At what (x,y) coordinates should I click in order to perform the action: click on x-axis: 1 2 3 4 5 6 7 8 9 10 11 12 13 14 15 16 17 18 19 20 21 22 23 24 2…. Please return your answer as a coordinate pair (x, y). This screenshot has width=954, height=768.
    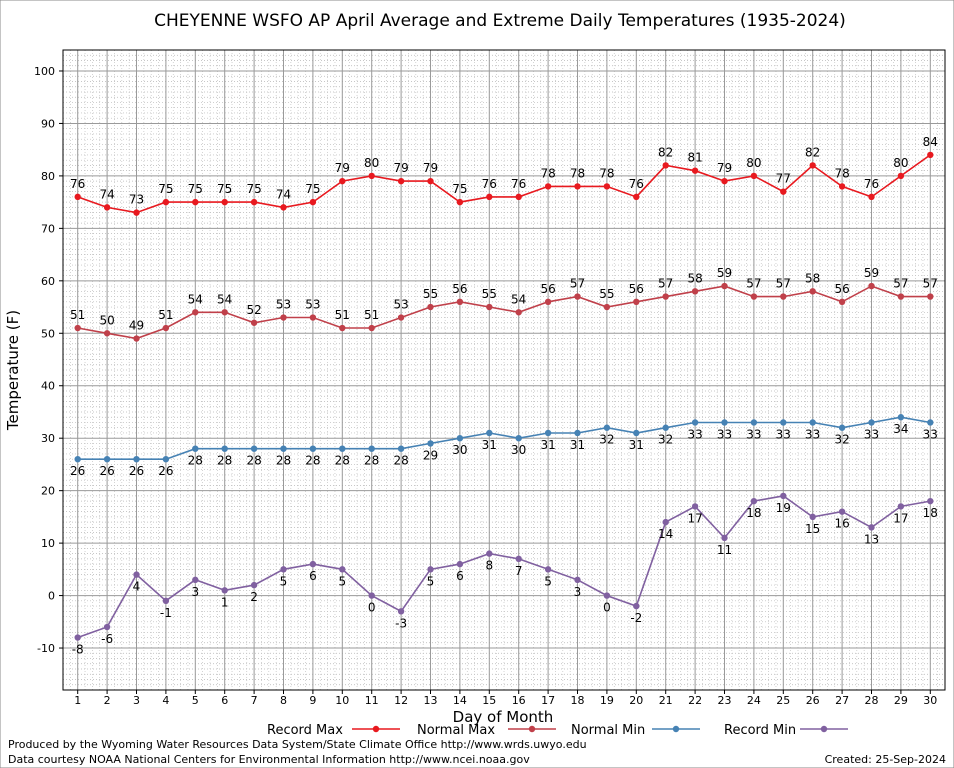
    Looking at the image, I should click on (505, 698).